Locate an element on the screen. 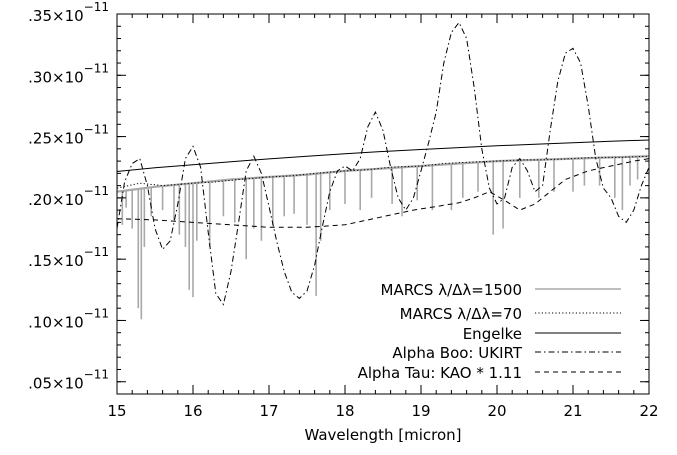 Image resolution: width=677 pixels, height=455 pixels. y-tick-label: .05×10−11 is located at coordinates (68, 380).